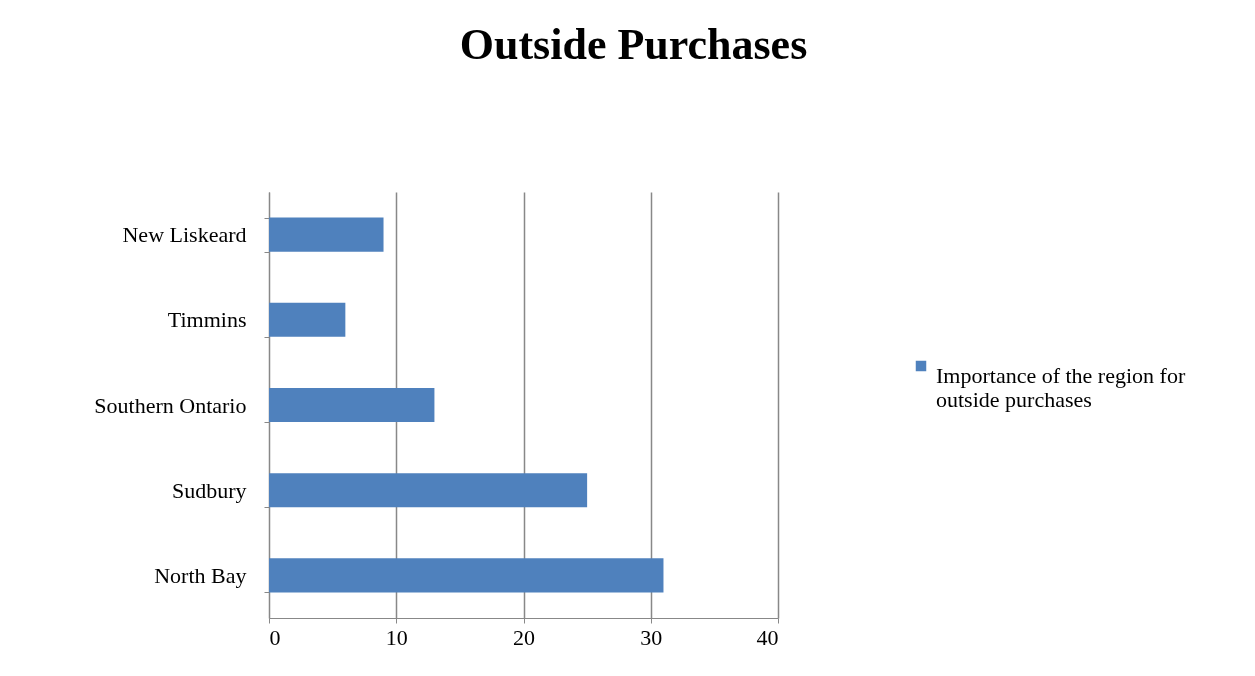  I want to click on x-tick-label: 20, so click(524, 637).